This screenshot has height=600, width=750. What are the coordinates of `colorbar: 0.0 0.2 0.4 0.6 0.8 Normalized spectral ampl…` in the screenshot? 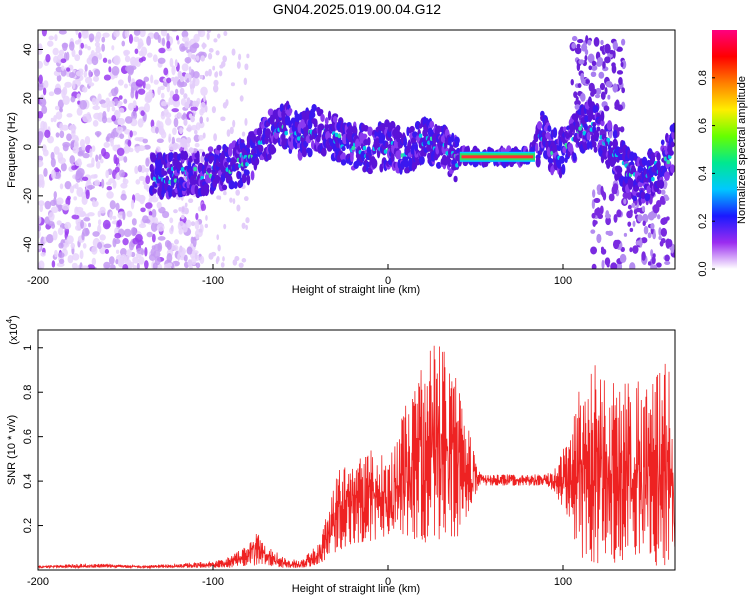 It's located at (722, 153).